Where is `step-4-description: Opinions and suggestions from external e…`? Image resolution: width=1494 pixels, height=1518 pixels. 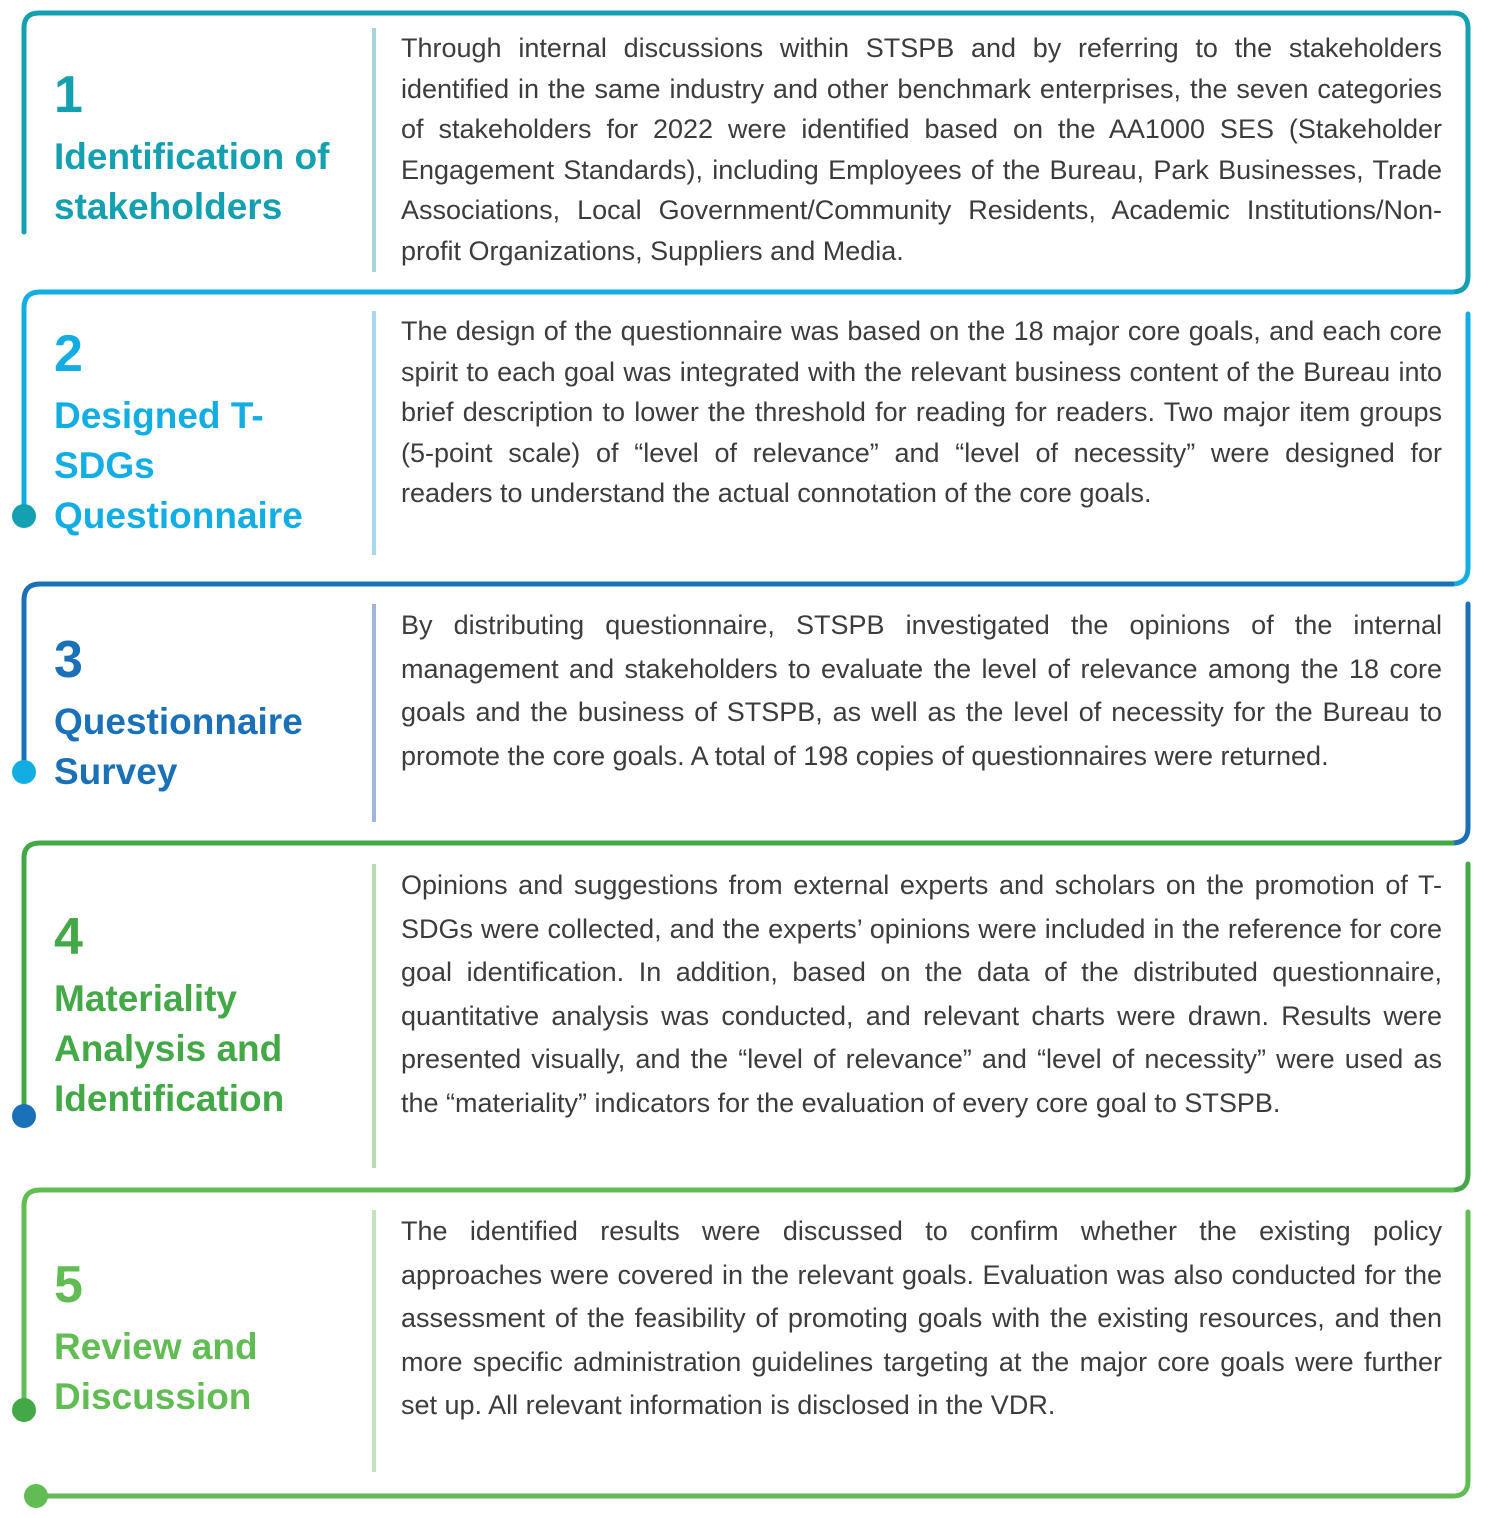
step-4-description: Opinions and suggestions from external e… is located at coordinates (921, 994).